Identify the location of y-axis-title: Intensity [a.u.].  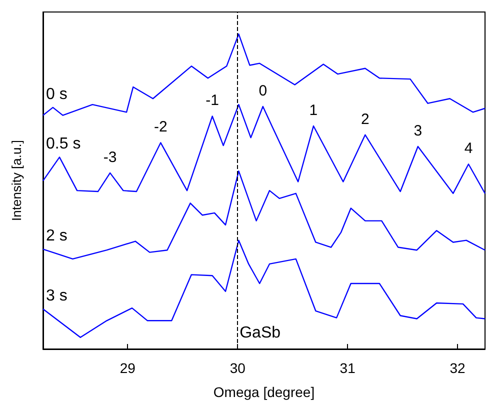
(16, 180).